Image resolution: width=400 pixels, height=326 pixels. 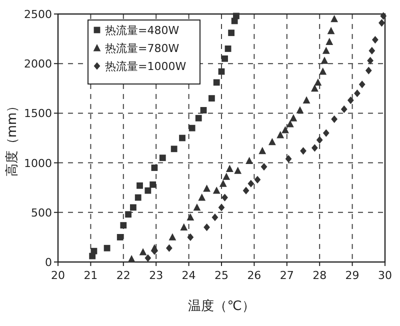 What do you see at coordinates (319, 275) in the screenshot?
I see `x-tick-label: 28` at bounding box center [319, 275].